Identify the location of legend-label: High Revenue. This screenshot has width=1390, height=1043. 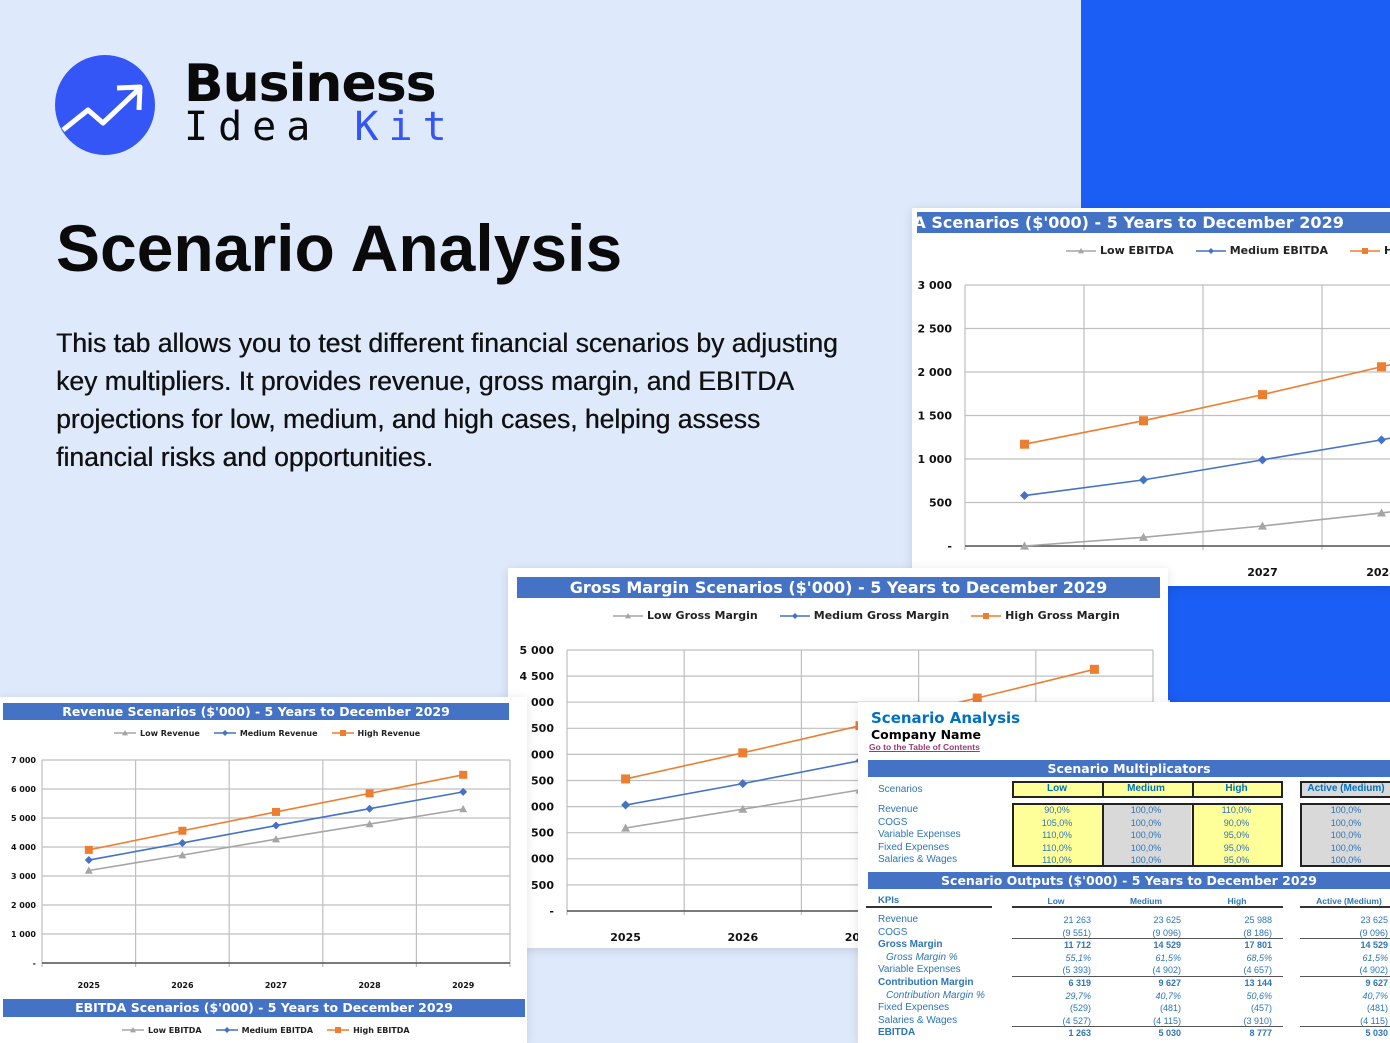
(389, 733).